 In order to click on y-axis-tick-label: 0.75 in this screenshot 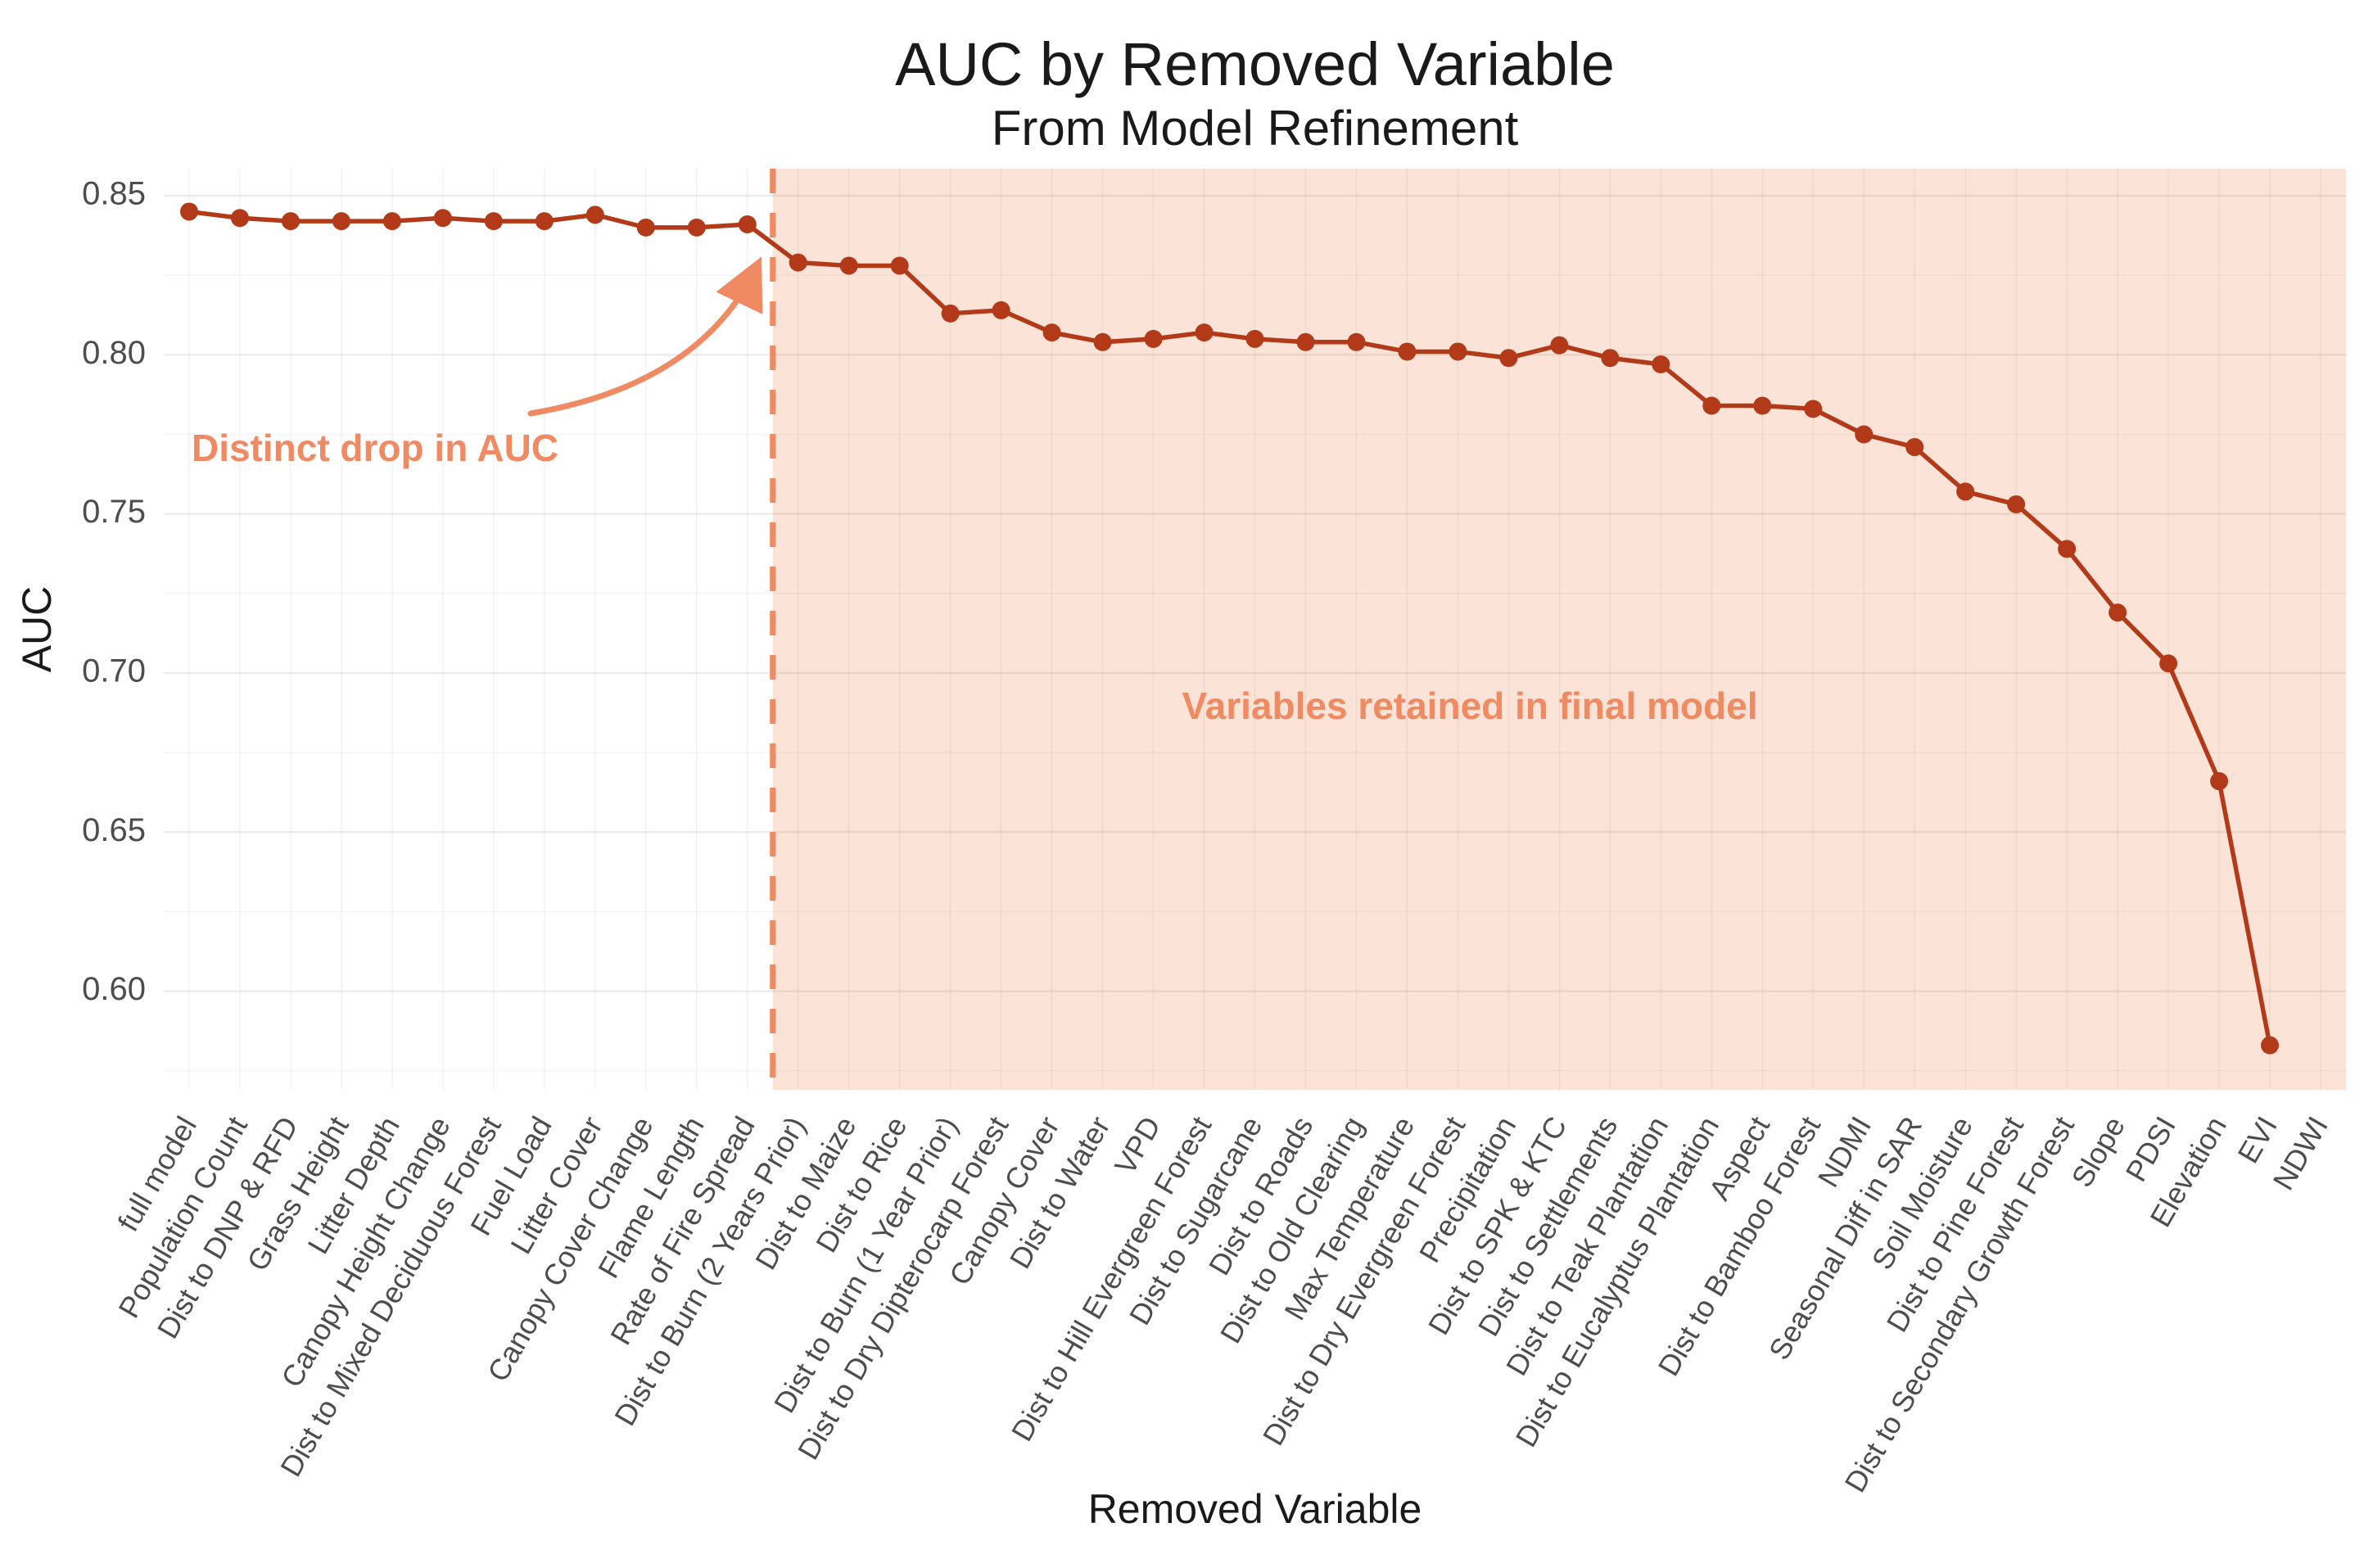, I will do `click(114, 512)`.